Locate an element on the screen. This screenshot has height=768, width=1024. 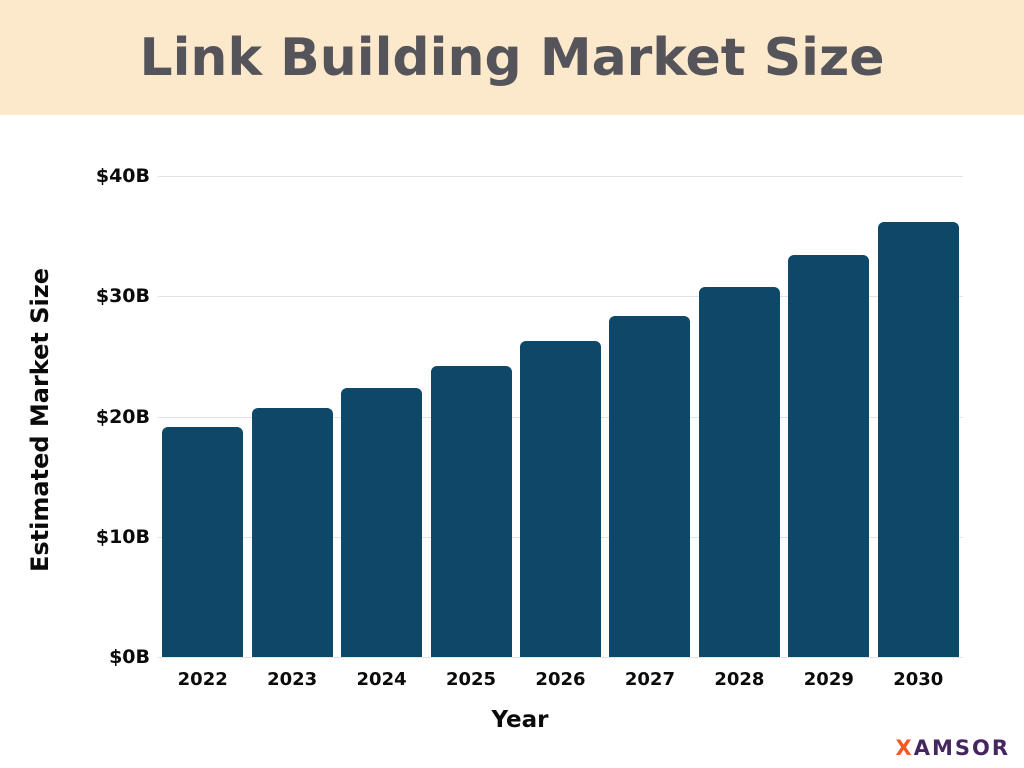
y-tick-label-0B: $0B is located at coordinates (129, 657).